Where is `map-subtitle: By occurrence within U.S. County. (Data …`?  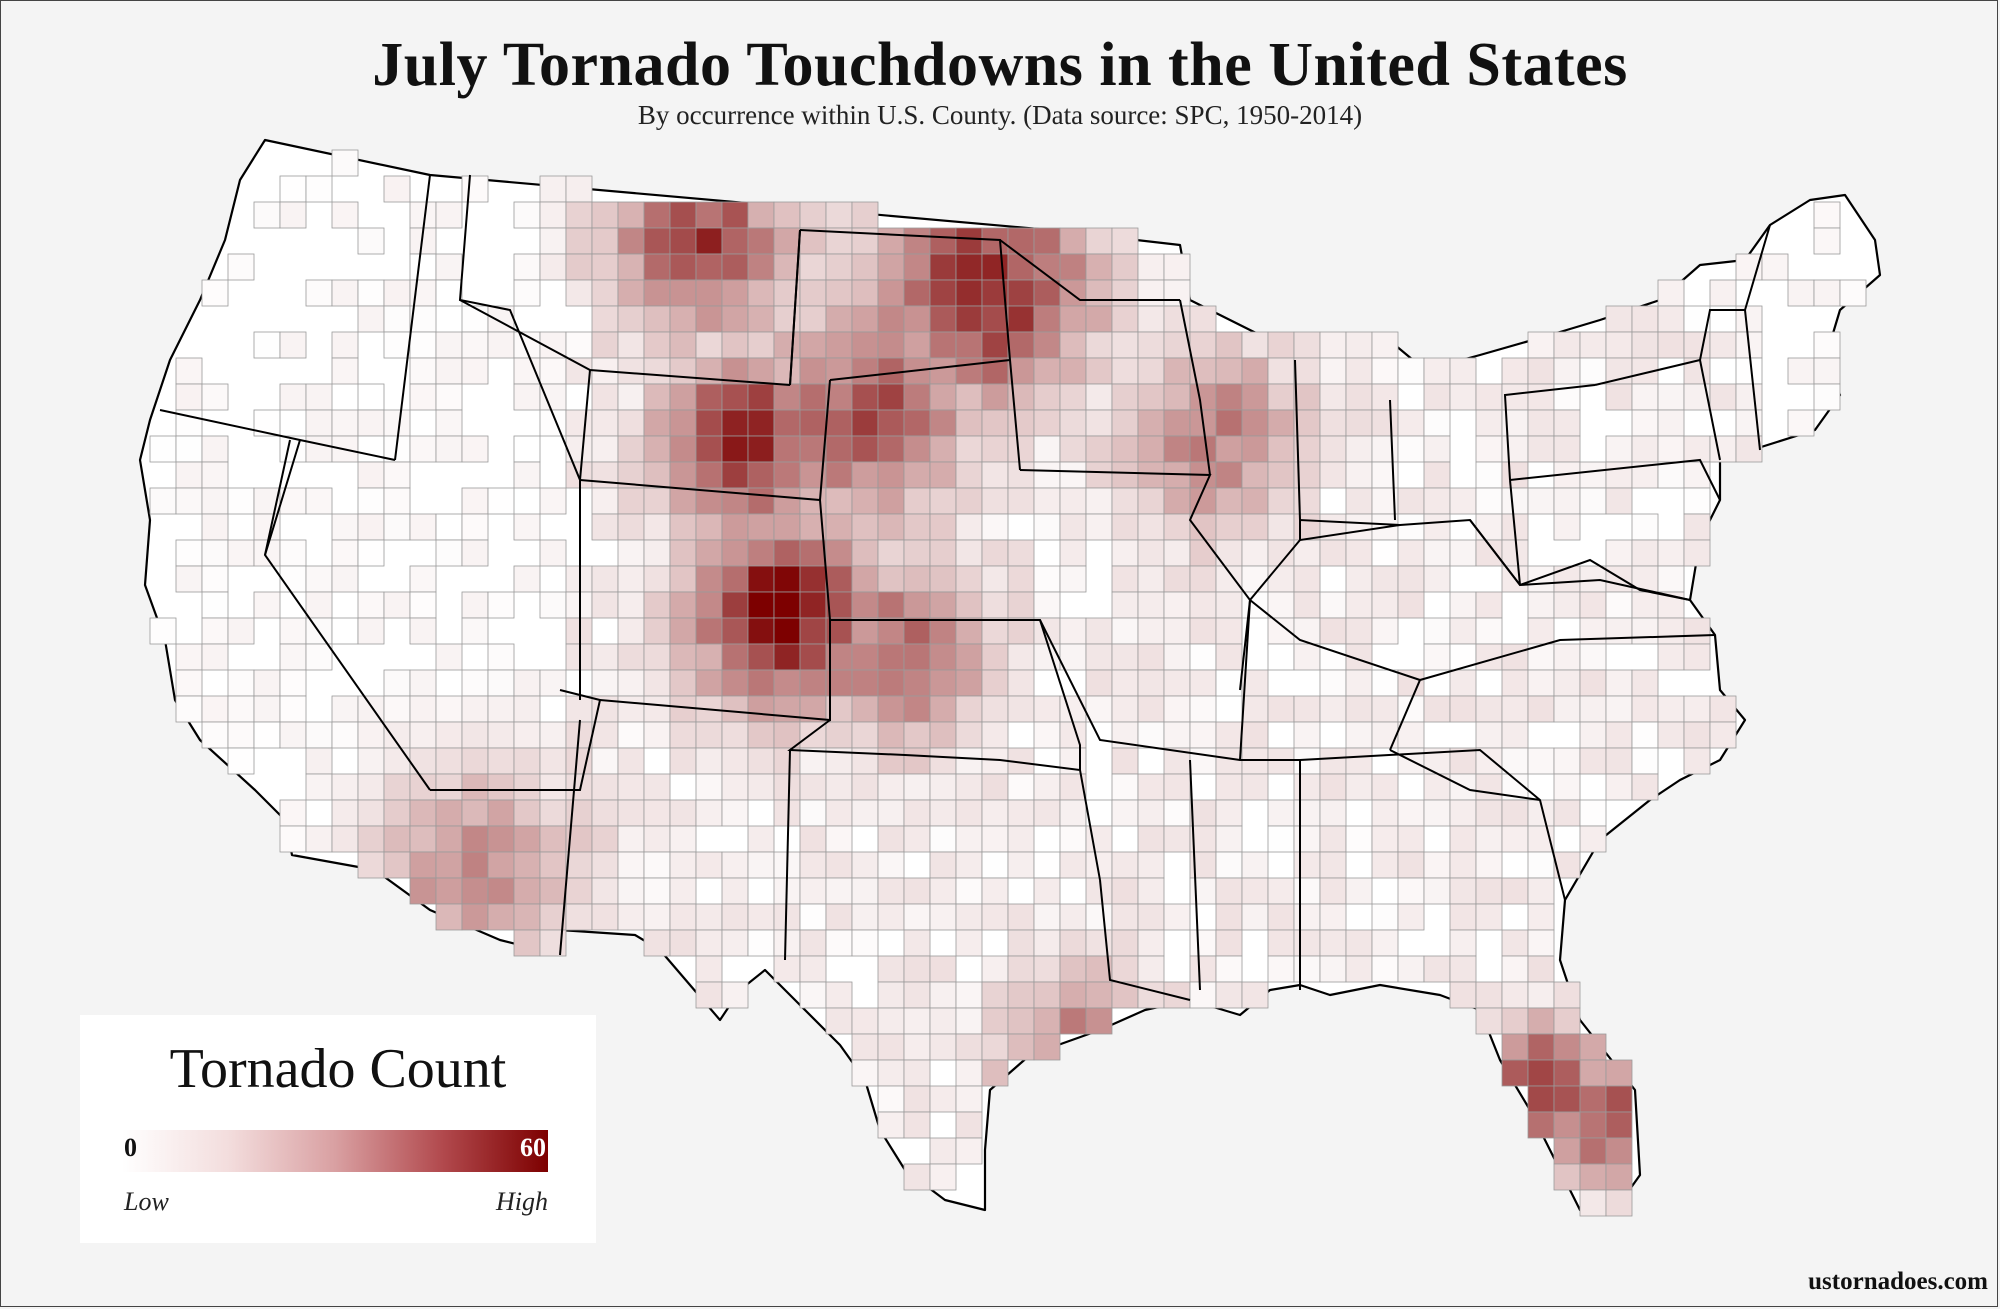
map-subtitle: By occurrence within U.S. County. (Data … is located at coordinates (1000, 115).